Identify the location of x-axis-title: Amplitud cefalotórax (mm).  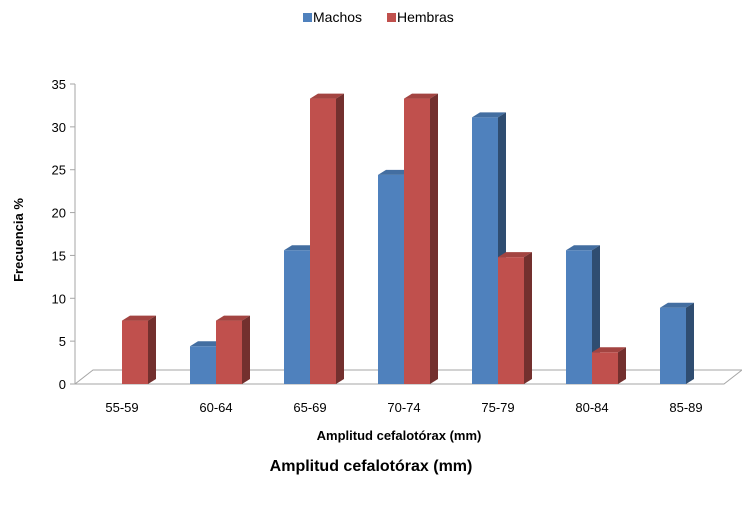
(399, 435).